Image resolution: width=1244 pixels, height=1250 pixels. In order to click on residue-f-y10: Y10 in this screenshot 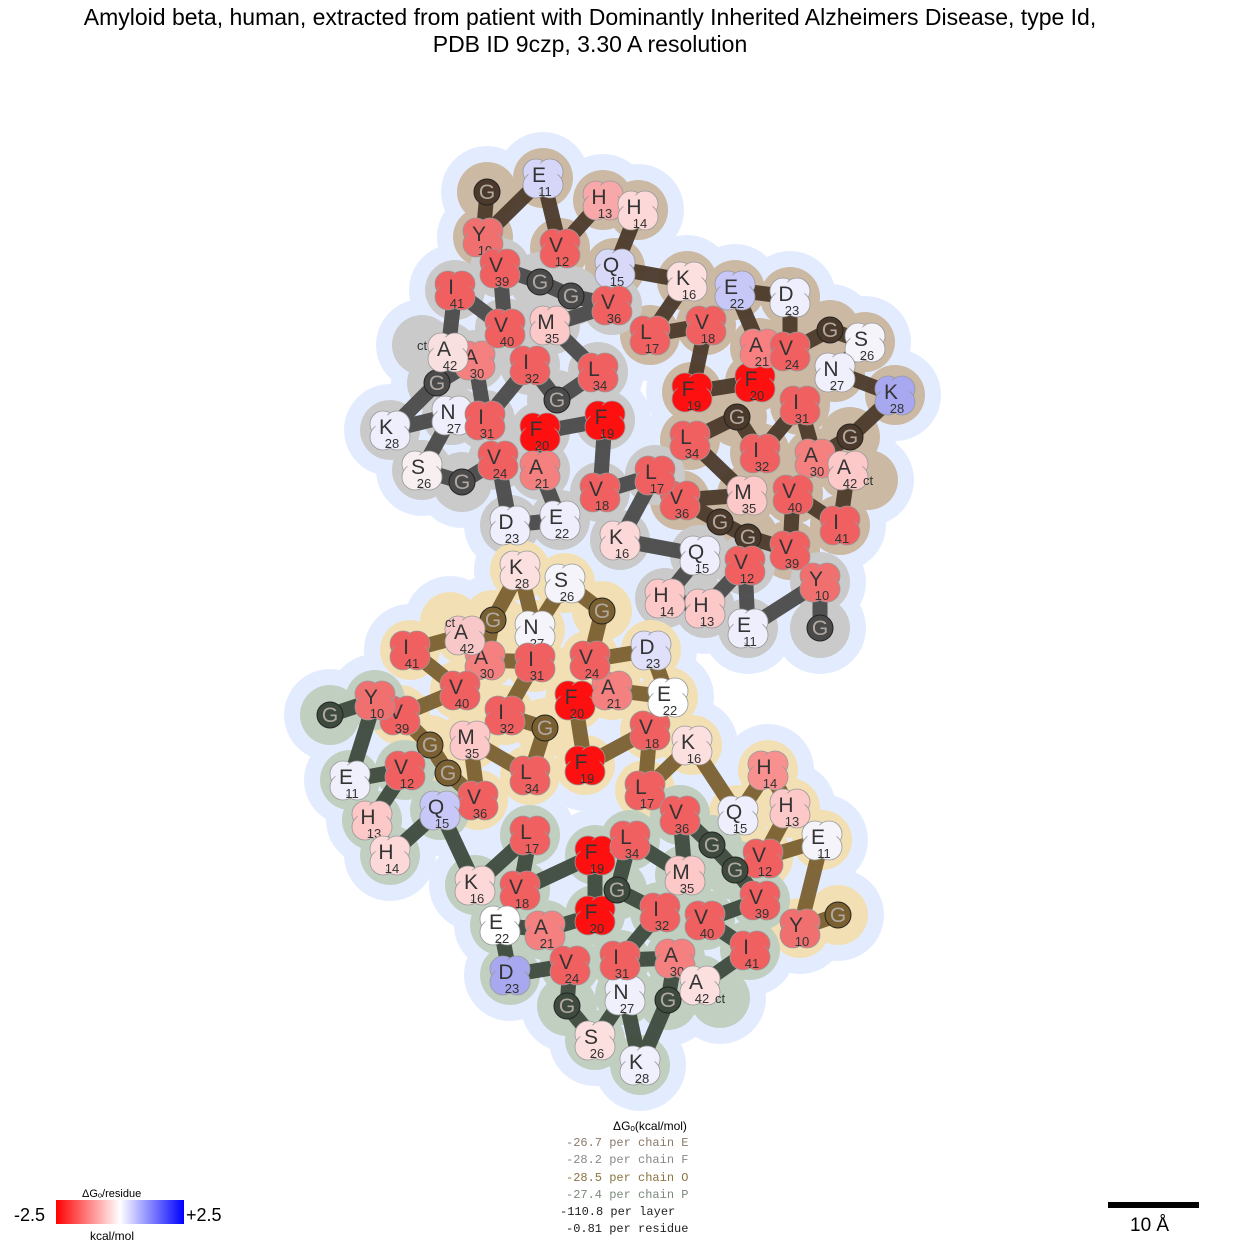, I will do `click(820, 582)`.